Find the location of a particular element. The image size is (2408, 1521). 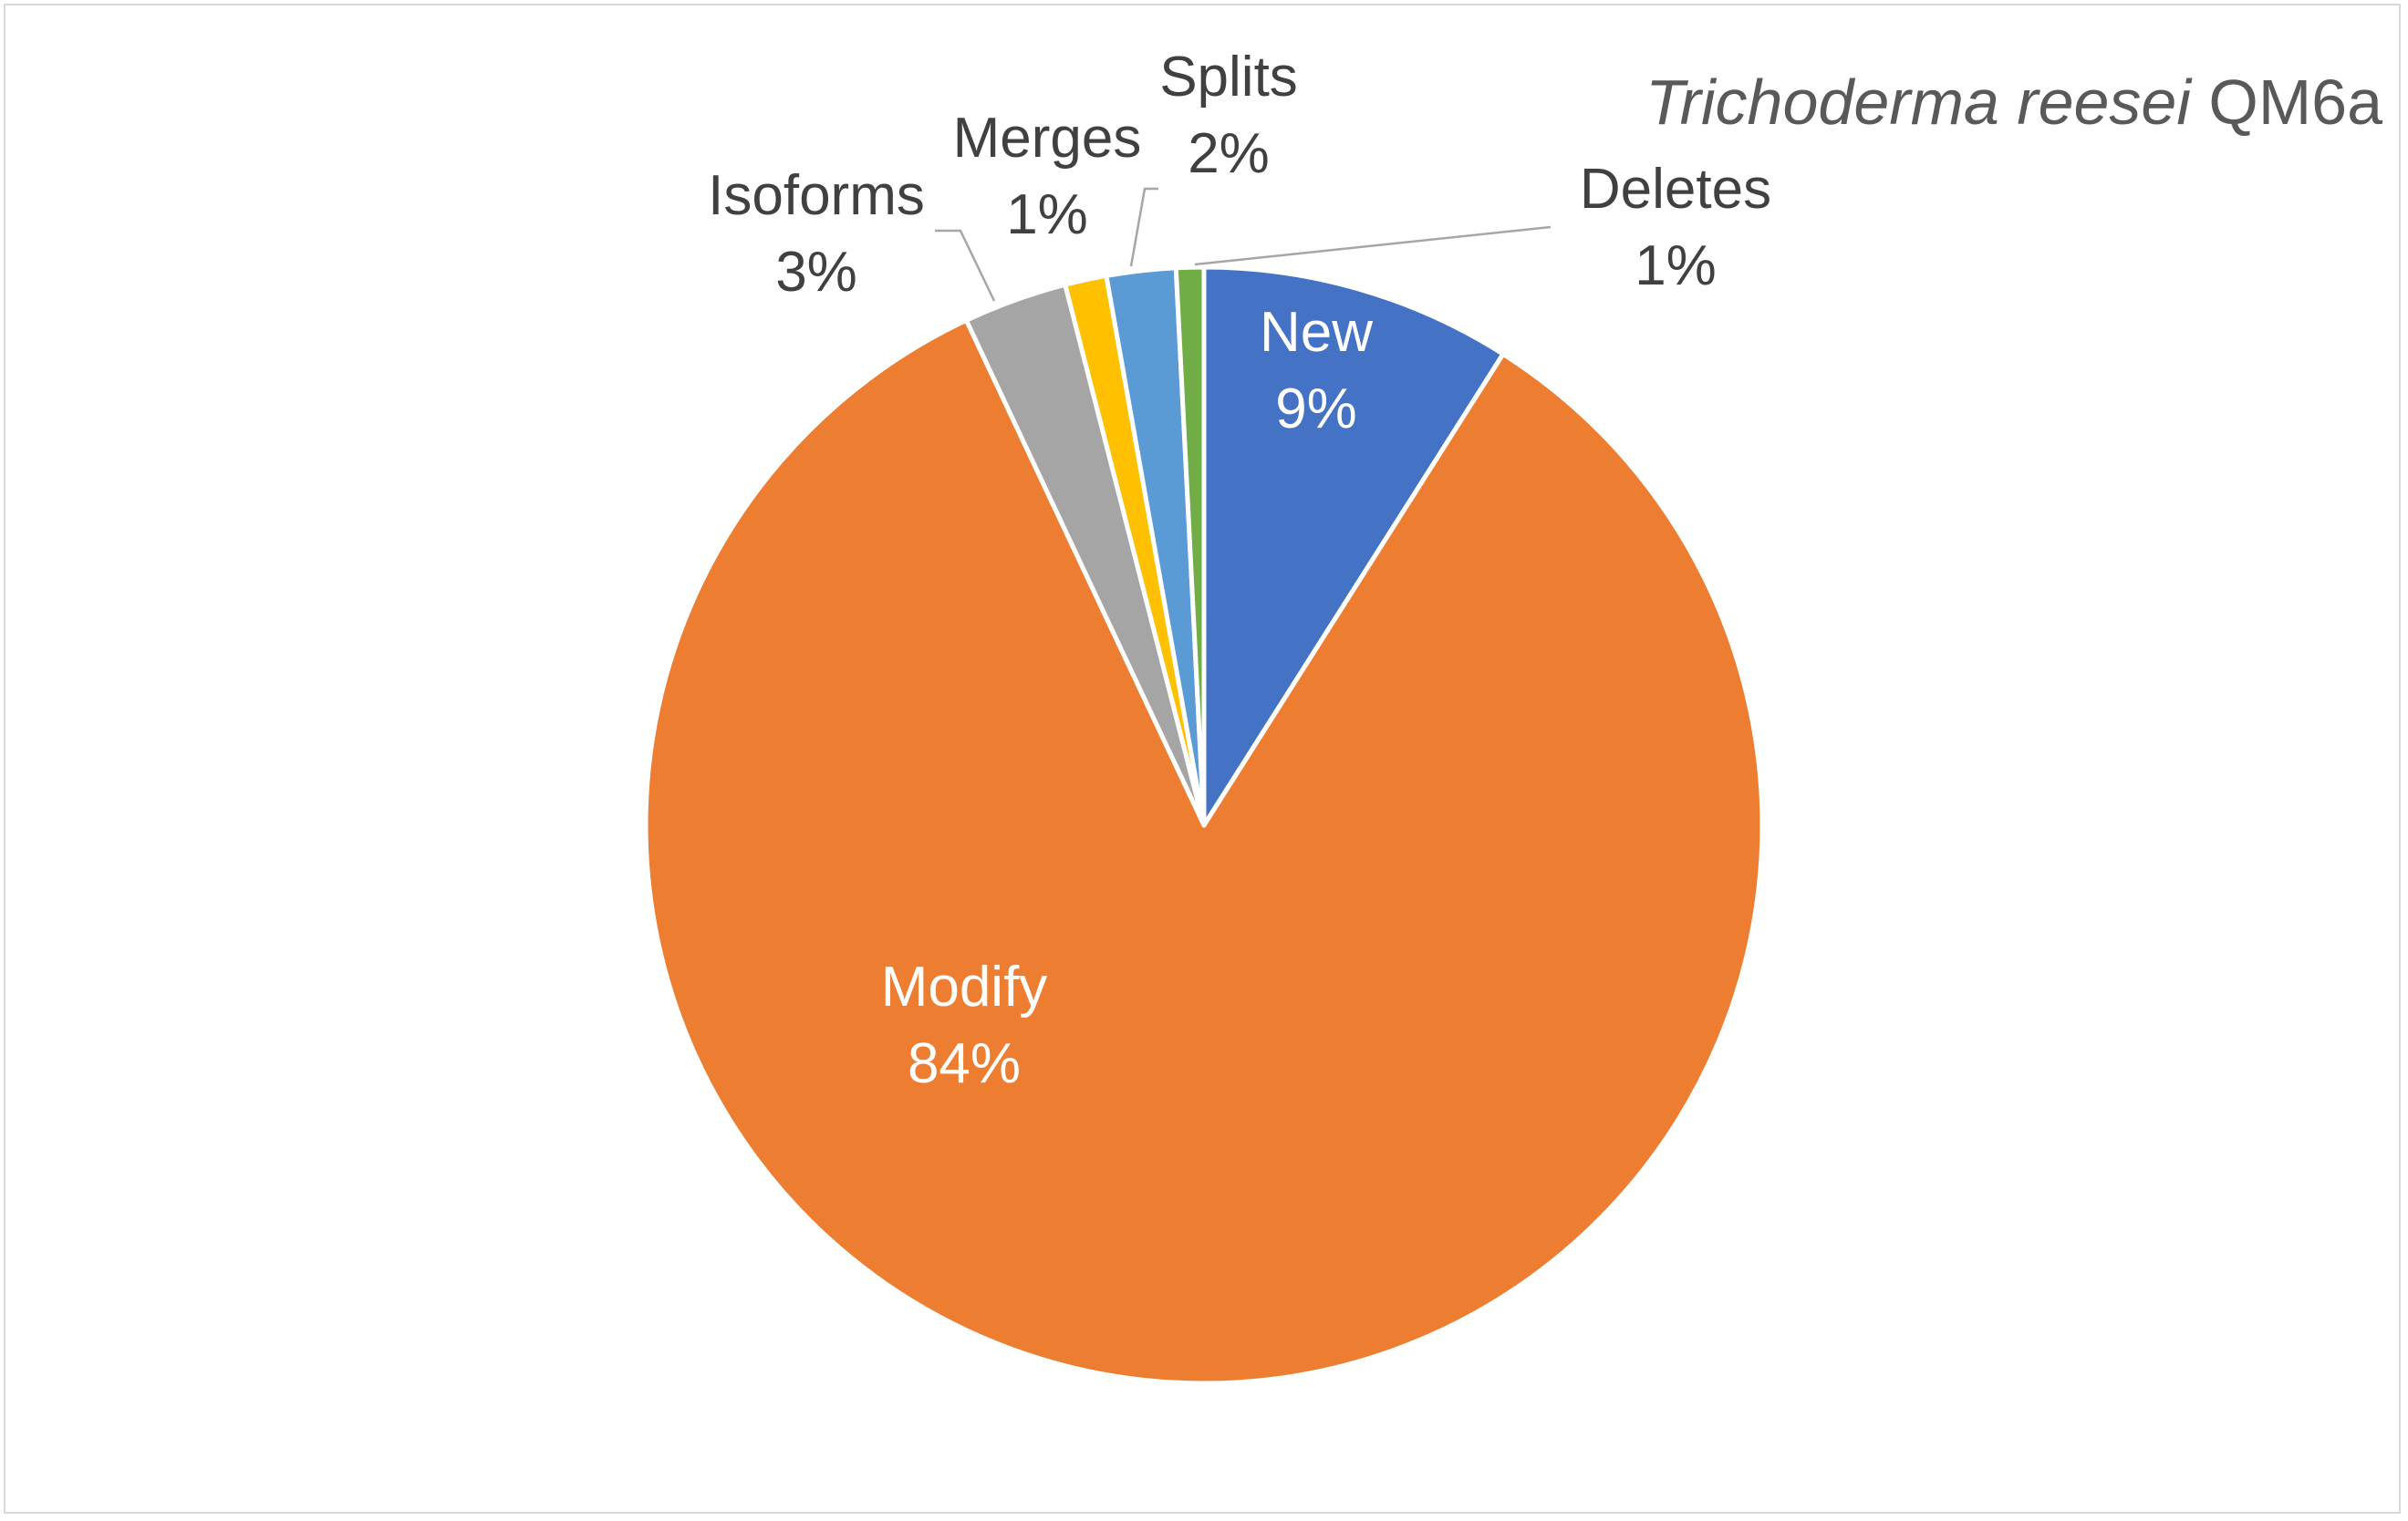

slice-category-label: Modify is located at coordinates (965, 987).